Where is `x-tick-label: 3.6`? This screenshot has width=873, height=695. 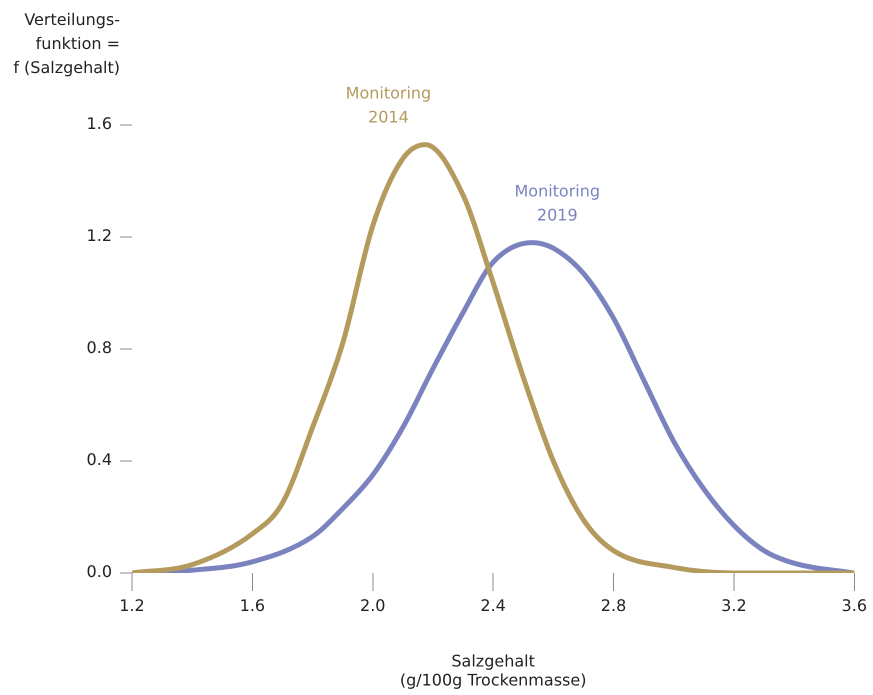
x-tick-label: 3.6 is located at coordinates (855, 605).